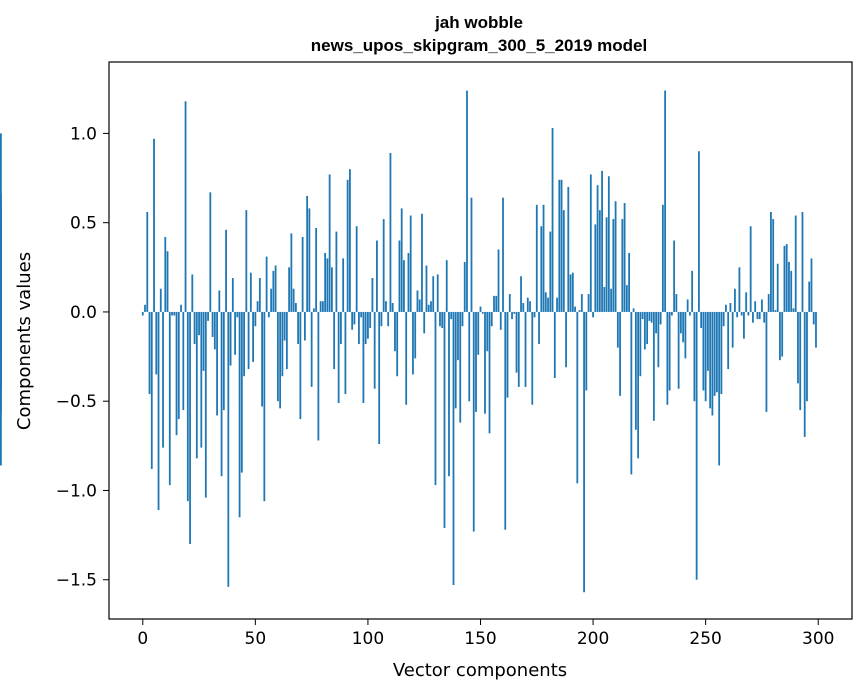  What do you see at coordinates (256, 639) in the screenshot?
I see `x-tick-label: 50` at bounding box center [256, 639].